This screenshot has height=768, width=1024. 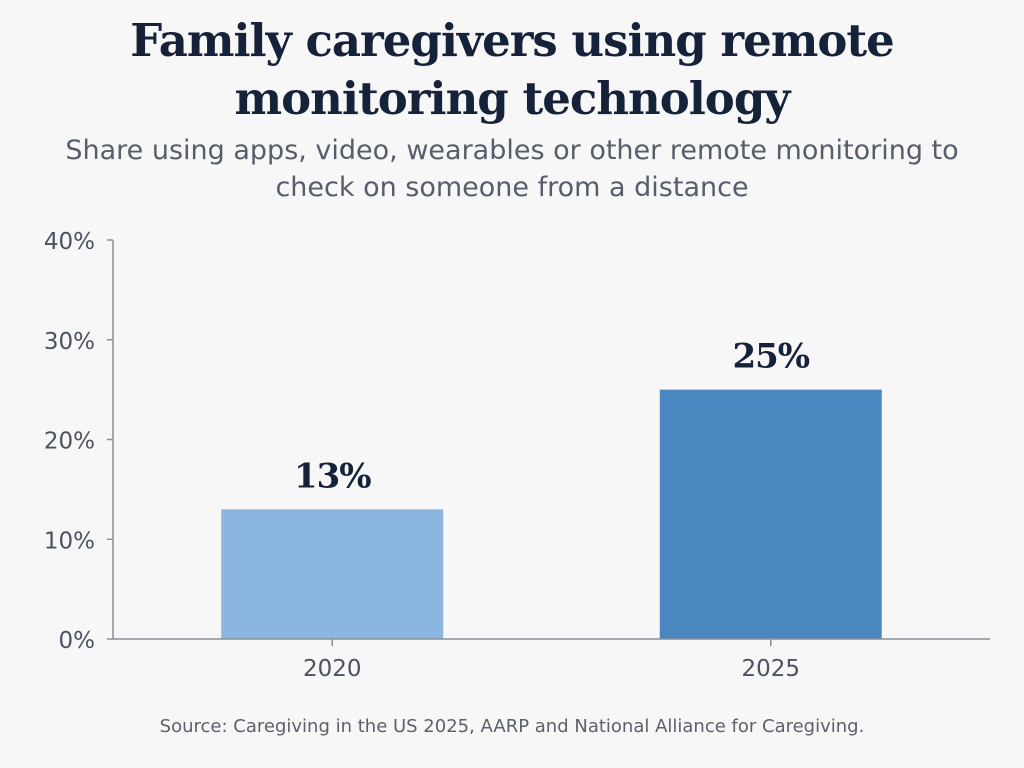 I want to click on y-tick-label: 30%, so click(x=69, y=342).